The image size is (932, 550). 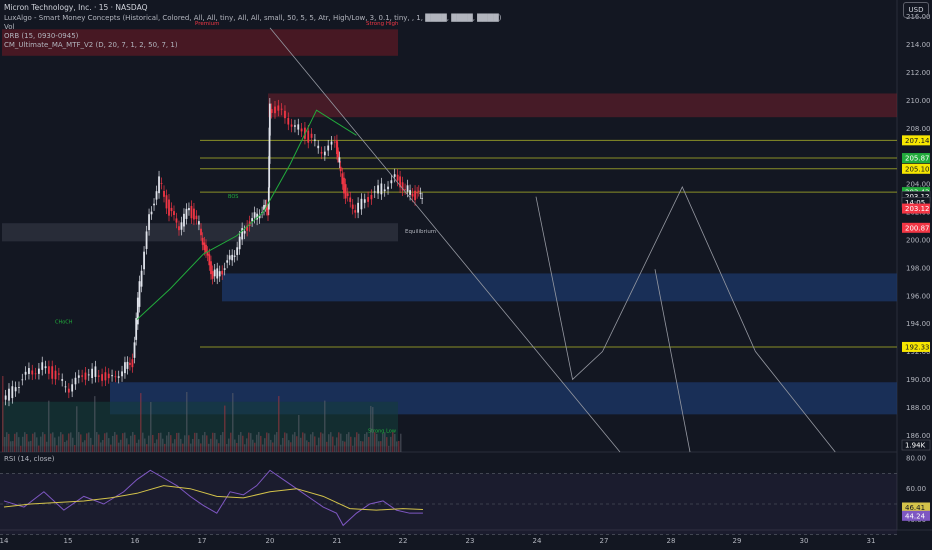 I want to click on label-strong-high: Strong High, so click(x=382, y=24).